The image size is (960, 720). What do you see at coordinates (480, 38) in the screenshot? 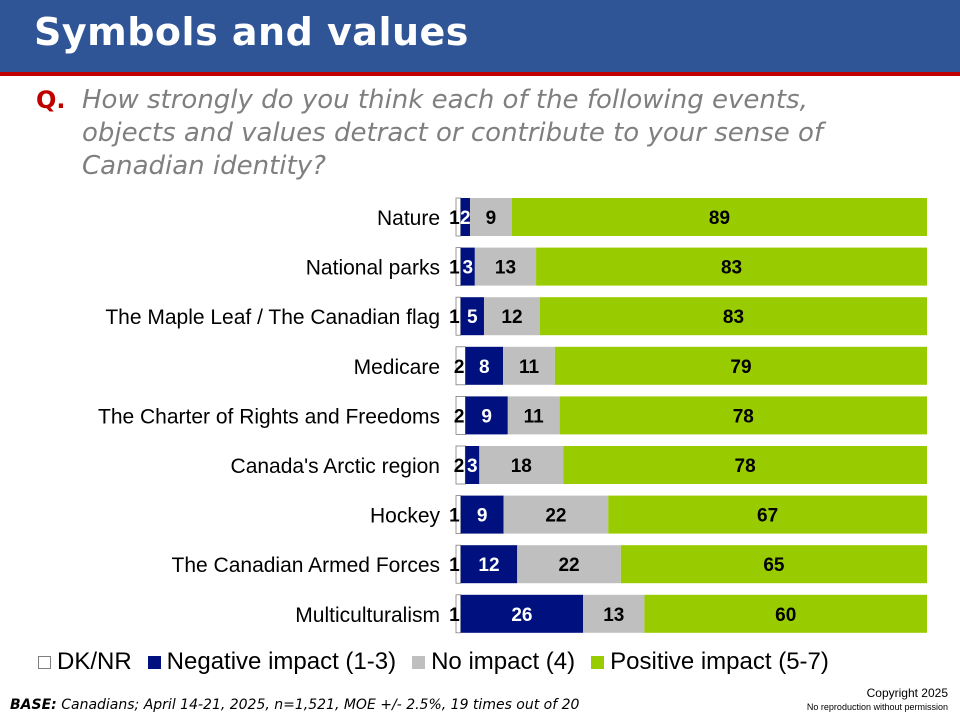
I see `title-bar: Symbols and values` at bounding box center [480, 38].